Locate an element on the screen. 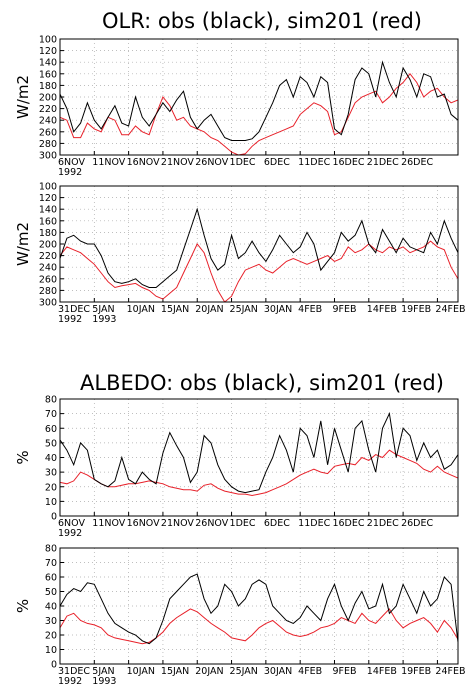  x-tick-label: 20JAN is located at coordinates (209, 671).